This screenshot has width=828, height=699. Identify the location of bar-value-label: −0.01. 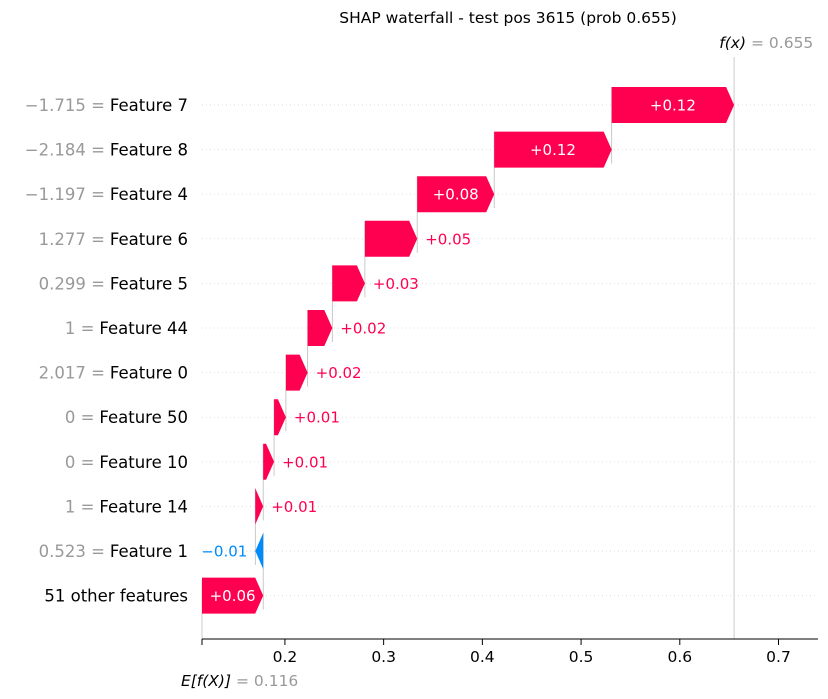
(224, 552).